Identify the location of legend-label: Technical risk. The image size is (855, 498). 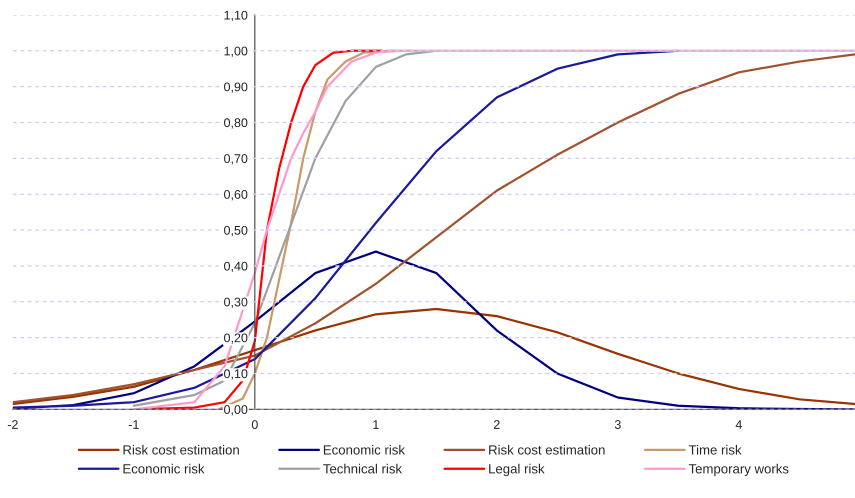
(362, 469).